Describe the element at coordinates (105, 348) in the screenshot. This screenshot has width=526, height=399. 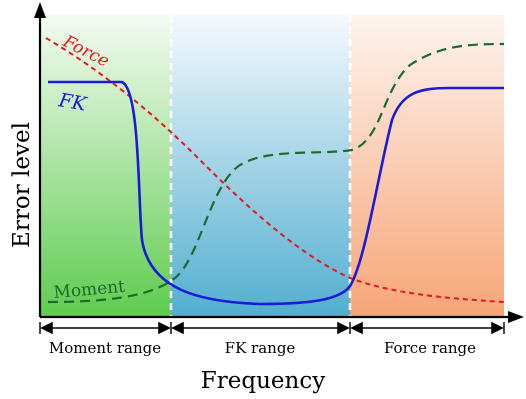
I see `moment-range-label: Moment range` at that location.